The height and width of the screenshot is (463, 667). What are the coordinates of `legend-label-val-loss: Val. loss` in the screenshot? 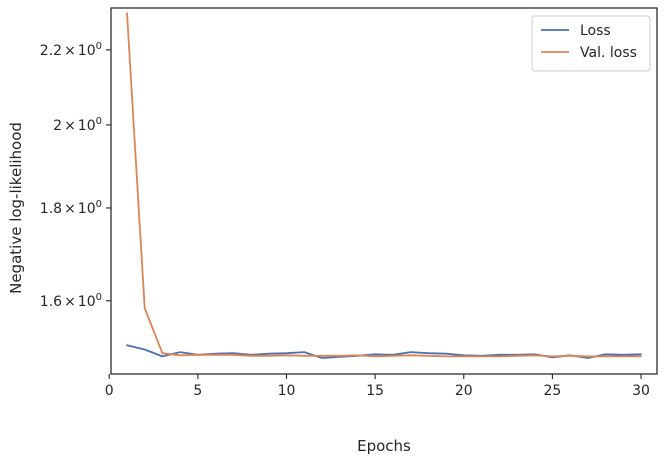 It's located at (608, 53).